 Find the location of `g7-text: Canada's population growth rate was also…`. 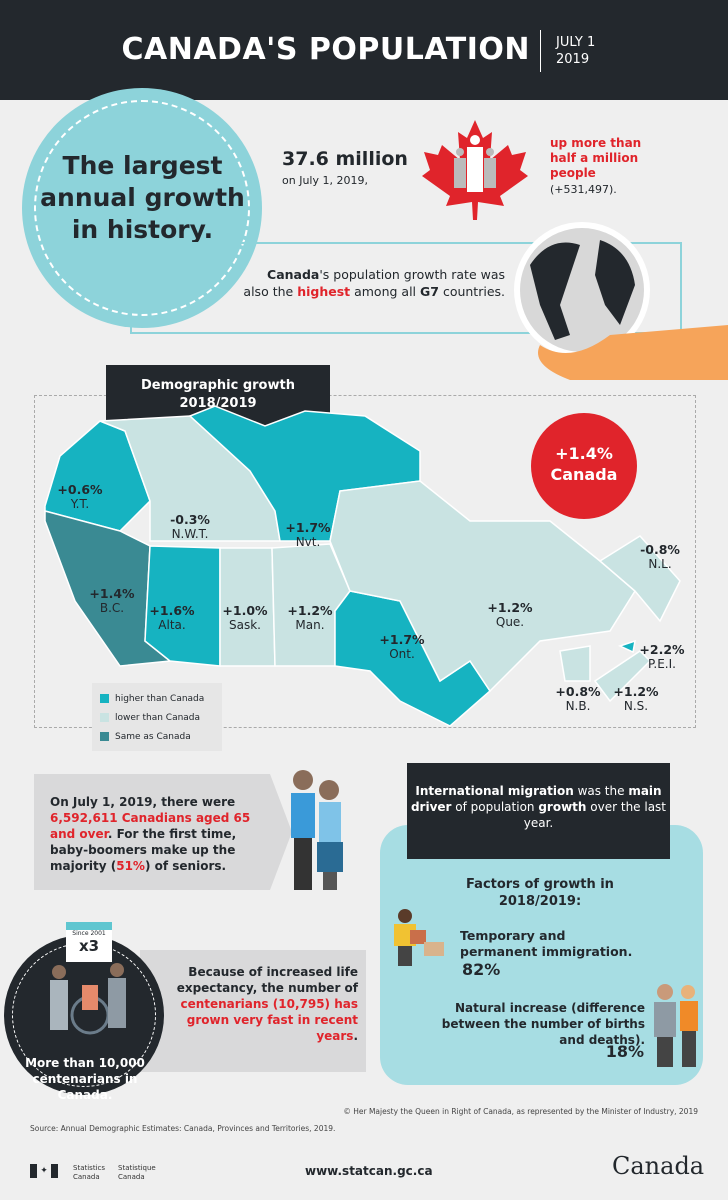

g7-text: Canada's population growth rate was also… is located at coordinates (372, 283).